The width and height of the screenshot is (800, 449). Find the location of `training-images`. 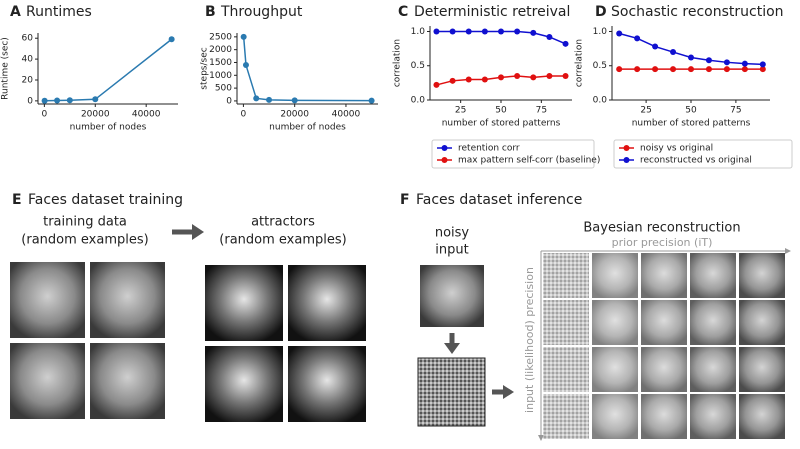

training-images is located at coordinates (87, 340).